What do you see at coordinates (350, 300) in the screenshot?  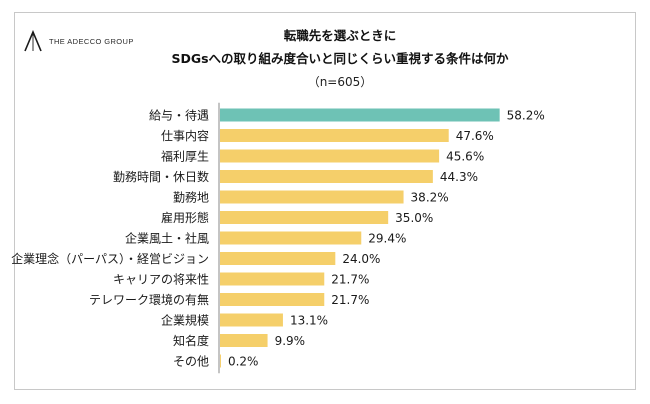 I see `value-label-10: 21.7%` at bounding box center [350, 300].